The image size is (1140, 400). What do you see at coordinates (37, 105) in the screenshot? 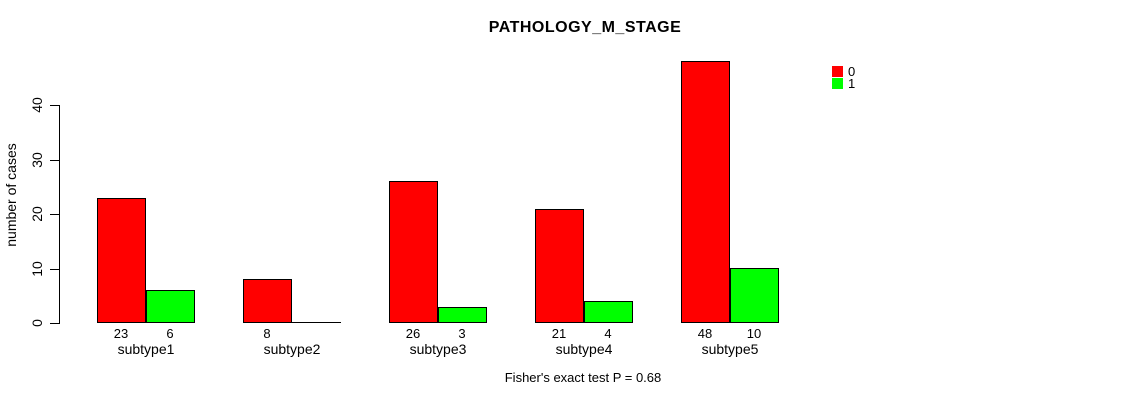
I see `y-tick-label-40: 40` at bounding box center [37, 105].